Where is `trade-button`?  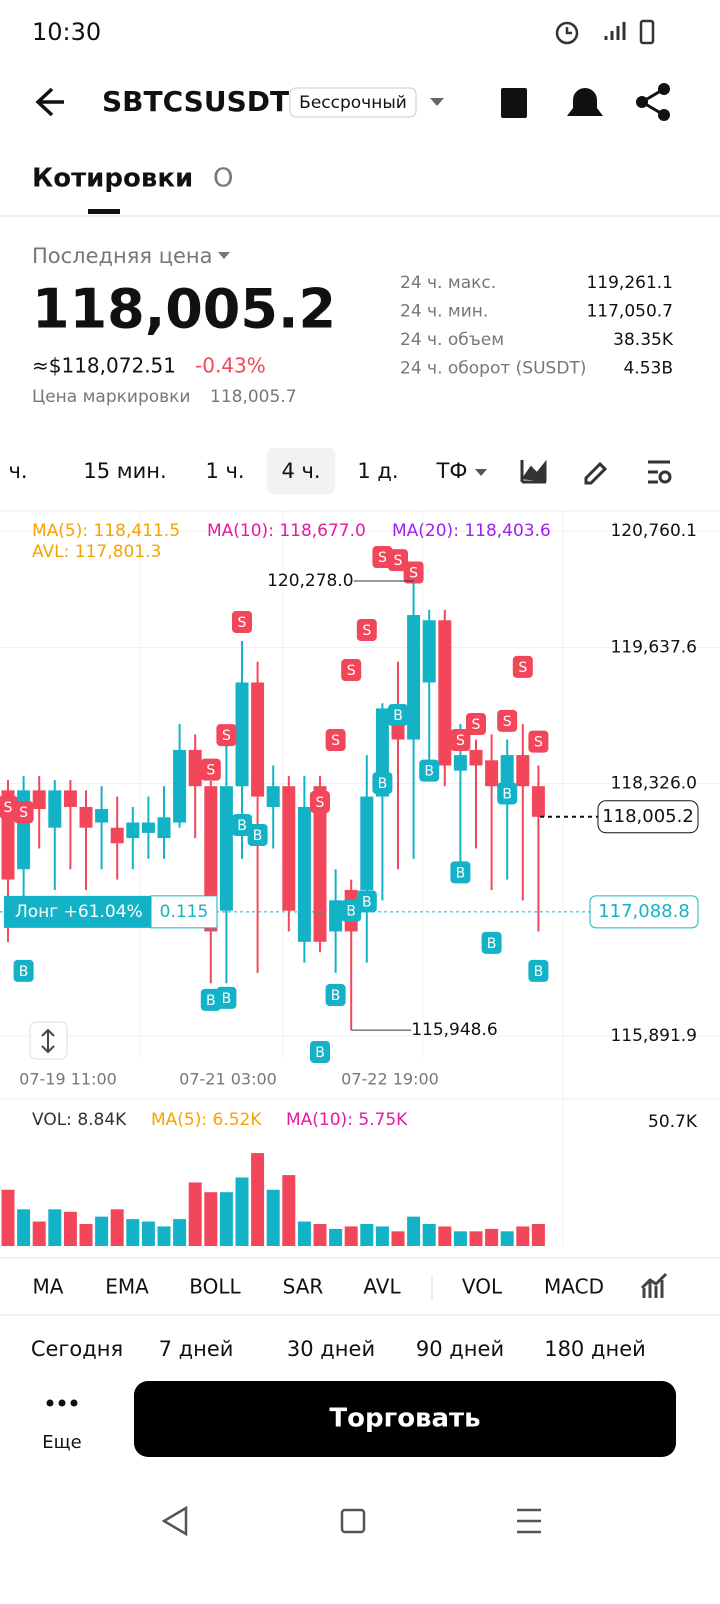
trade-button is located at coordinates (405, 1419).